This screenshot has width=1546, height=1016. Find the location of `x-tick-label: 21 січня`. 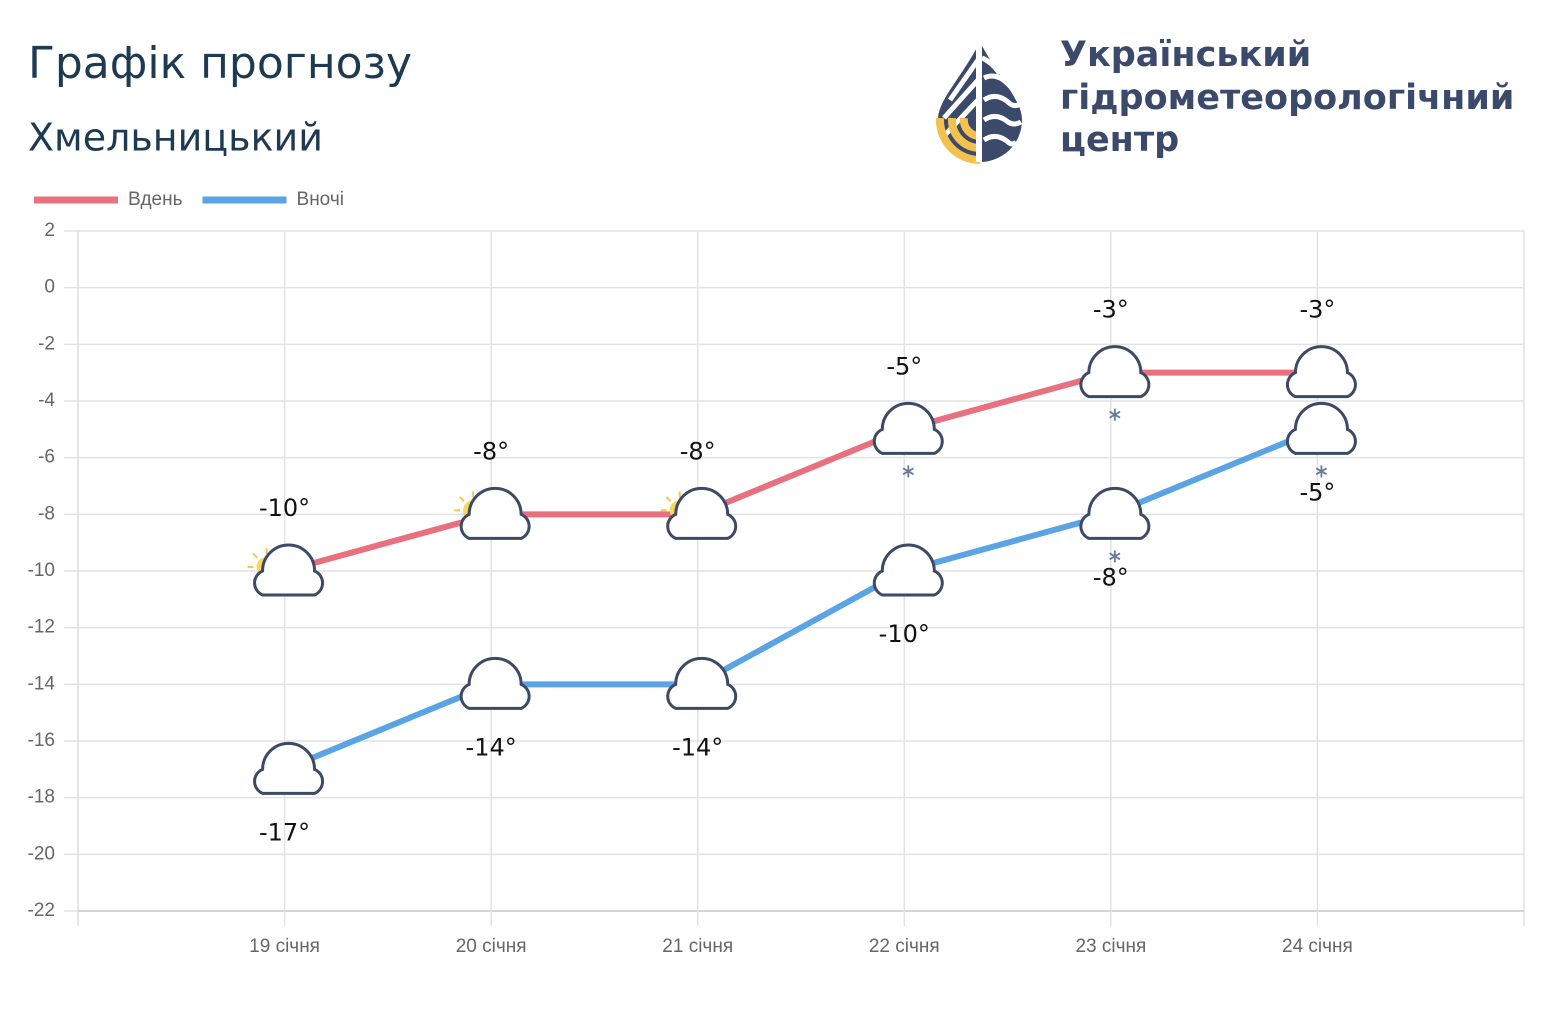

x-tick-label: 21 січня is located at coordinates (697, 946).